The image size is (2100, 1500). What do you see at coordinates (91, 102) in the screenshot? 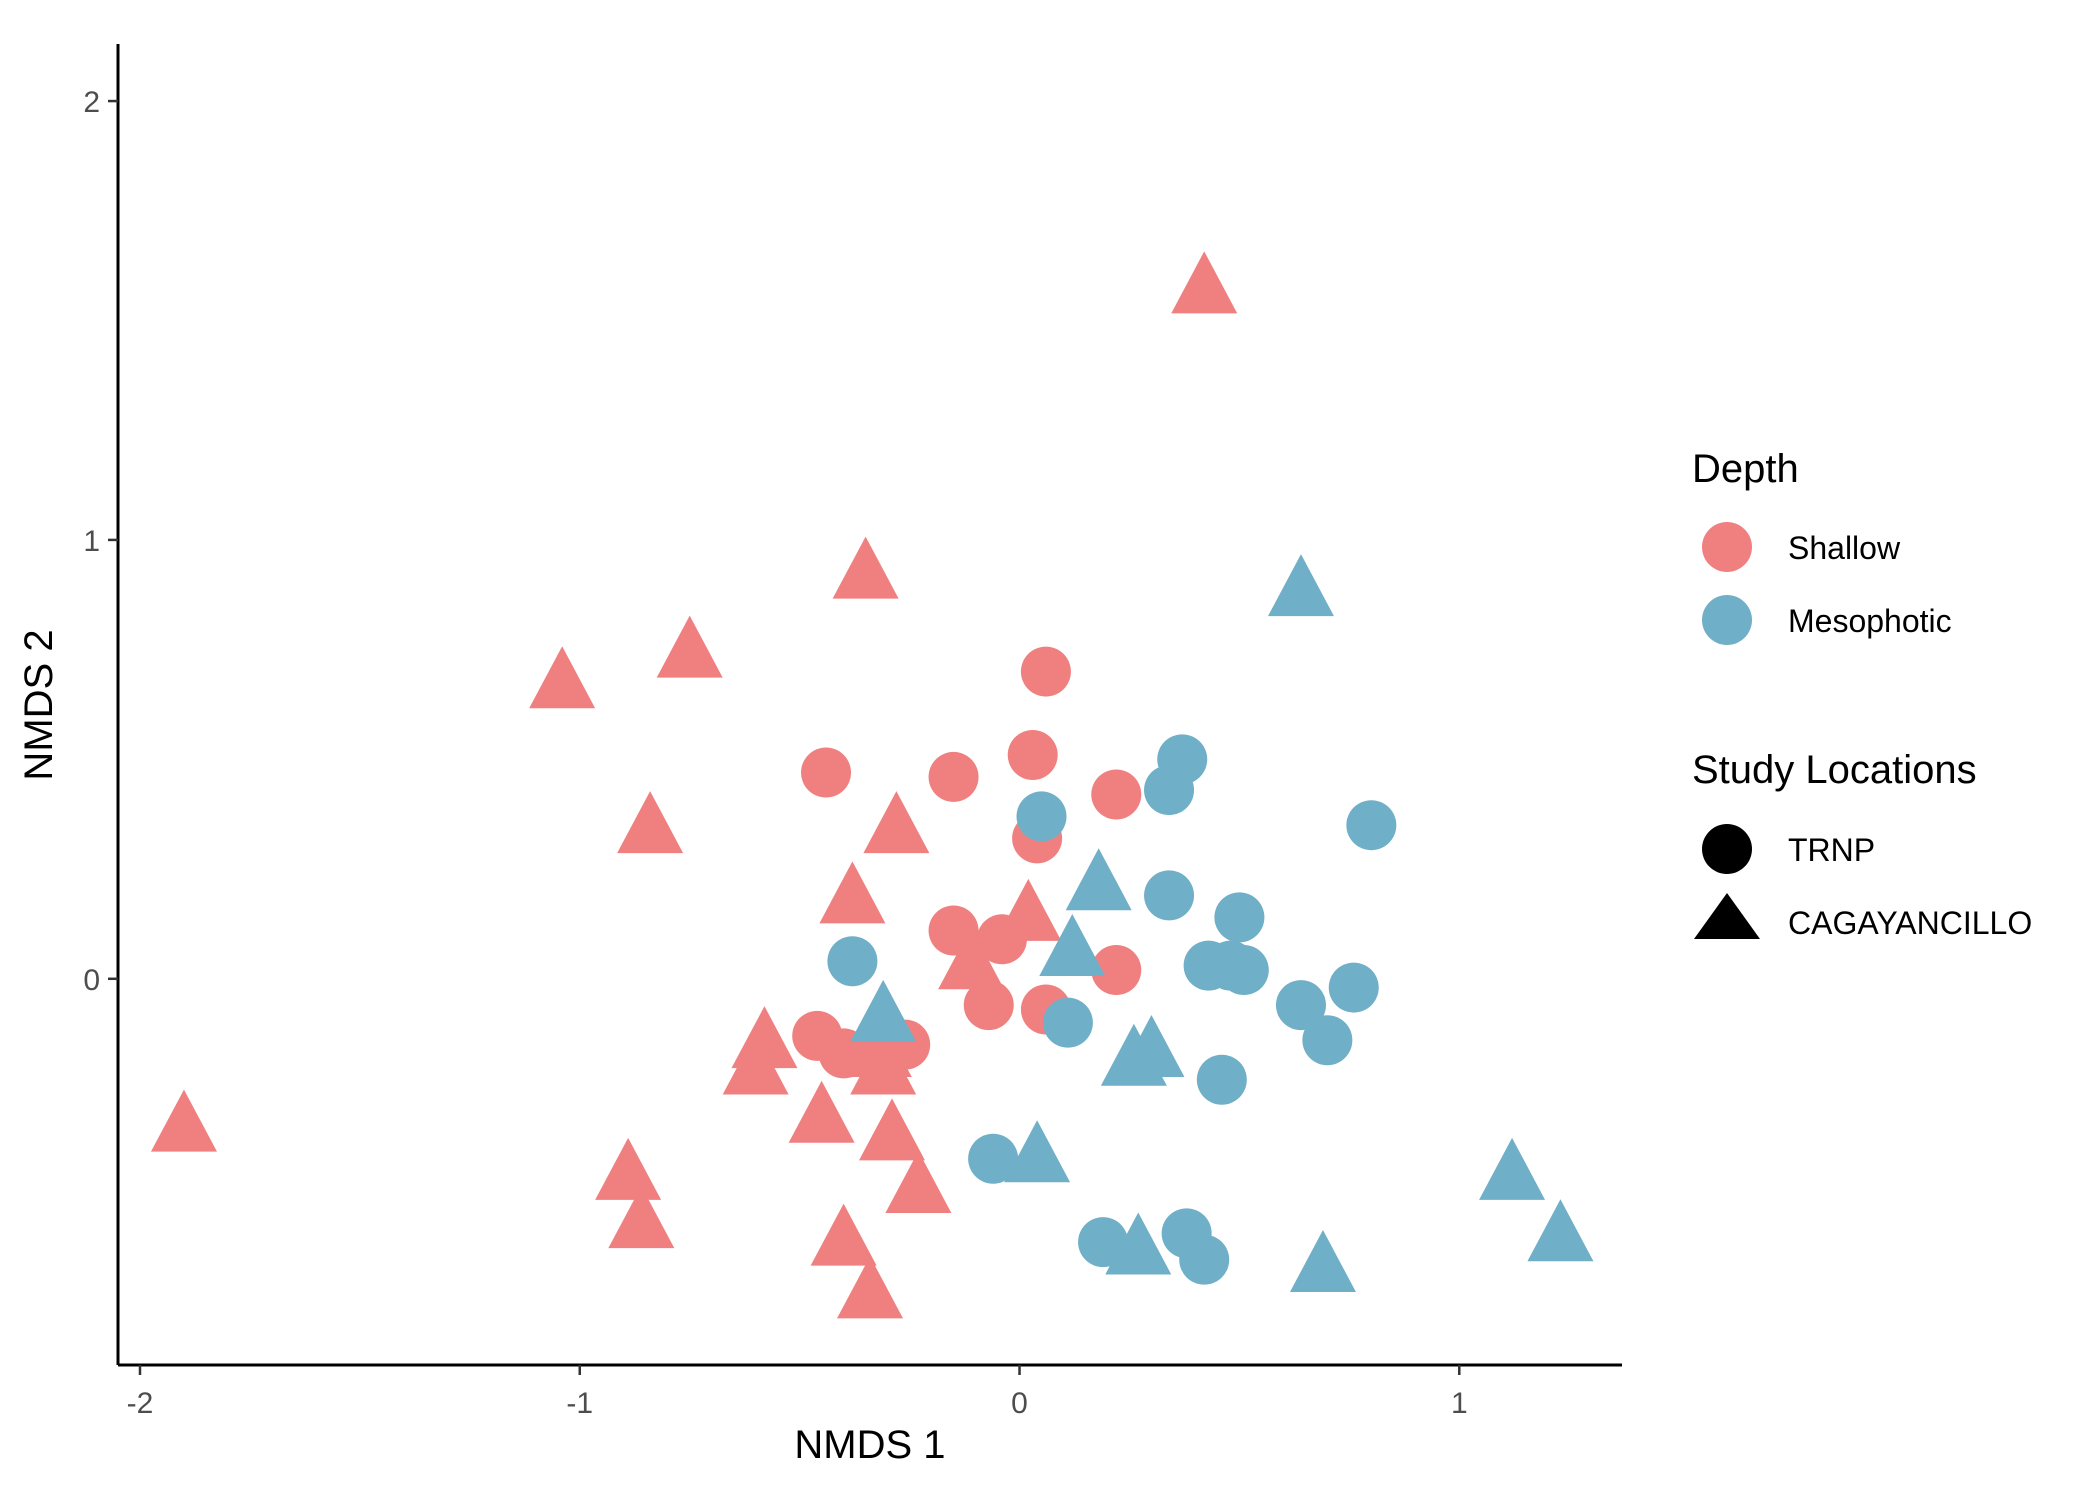
I see `y-tick-label: 2` at bounding box center [91, 102].